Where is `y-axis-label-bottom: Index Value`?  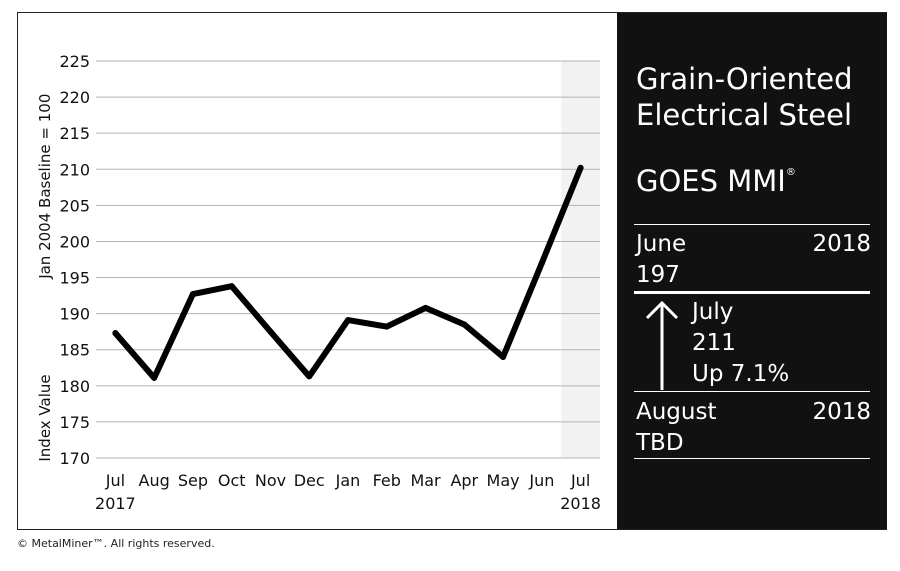 y-axis-label-bottom: Index Value is located at coordinates (45, 417).